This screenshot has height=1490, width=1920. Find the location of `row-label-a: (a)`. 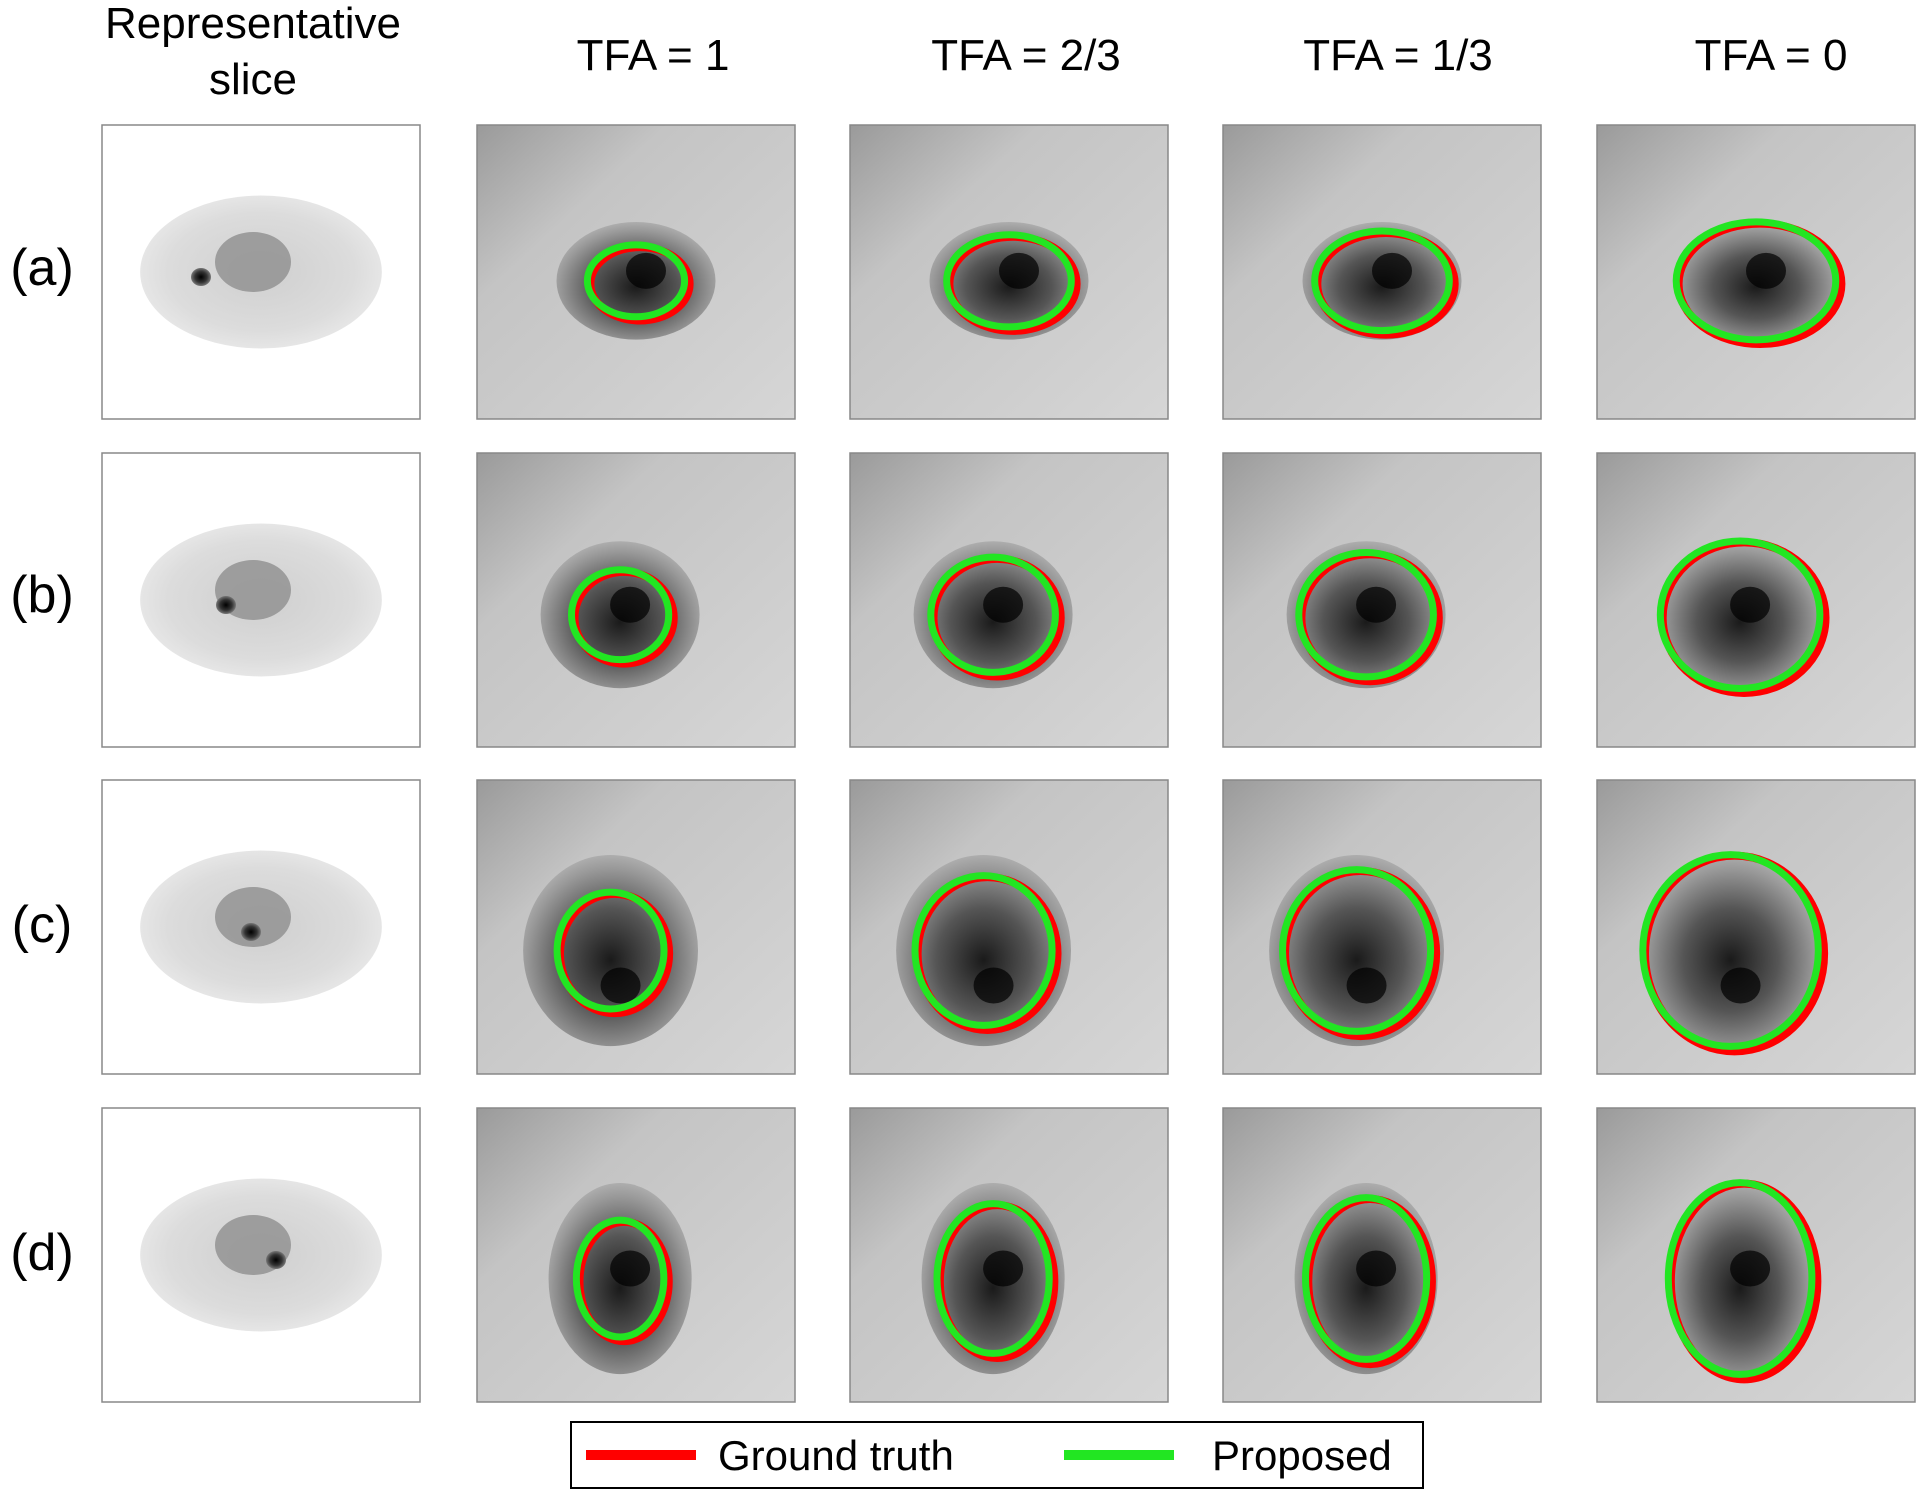

row-label-a: (a) is located at coordinates (42, 268).